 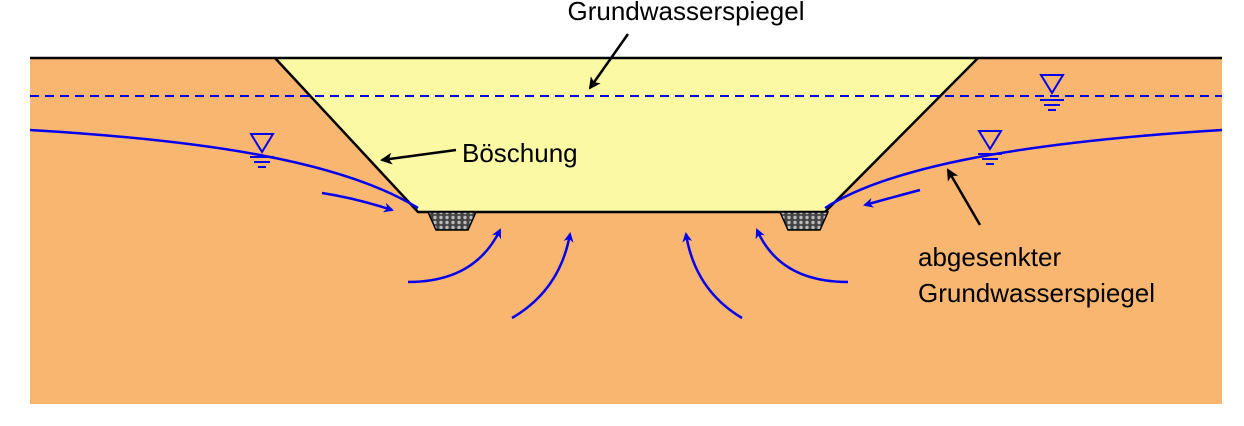 What do you see at coordinates (542, 276) in the screenshot?
I see `flow-arrow-left-inner` at bounding box center [542, 276].